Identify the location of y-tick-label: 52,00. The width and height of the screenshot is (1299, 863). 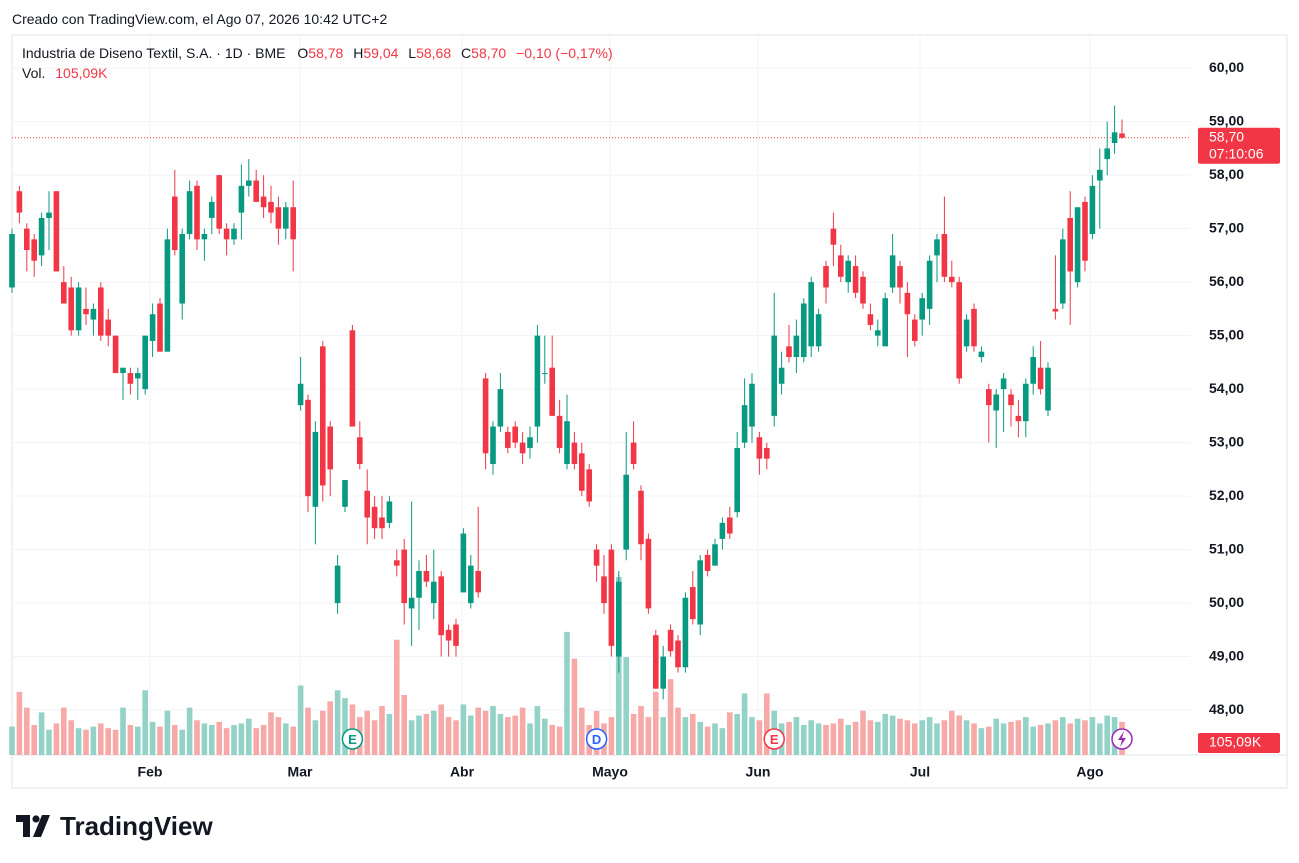
(1226, 495).